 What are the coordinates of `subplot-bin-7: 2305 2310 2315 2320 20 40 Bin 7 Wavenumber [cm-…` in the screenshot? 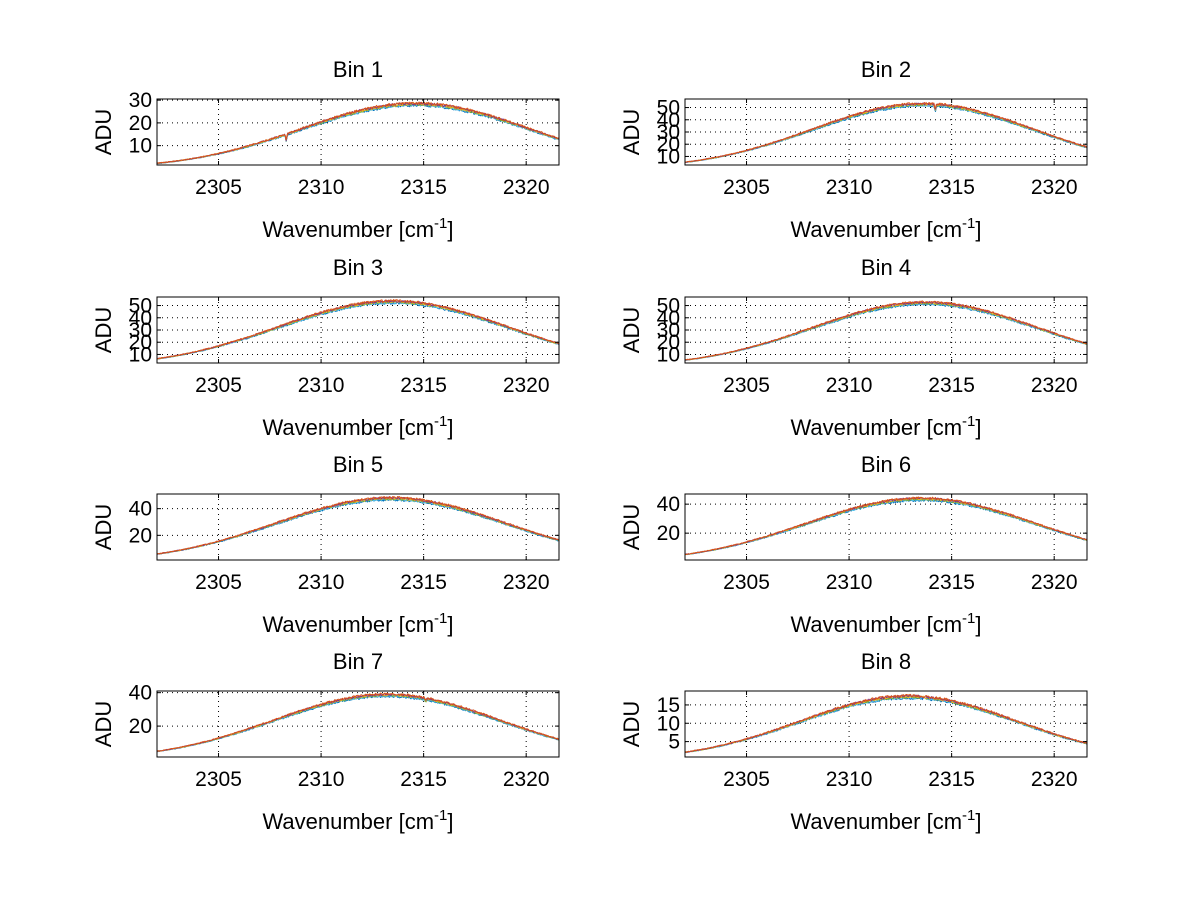 It's located at (325, 741).